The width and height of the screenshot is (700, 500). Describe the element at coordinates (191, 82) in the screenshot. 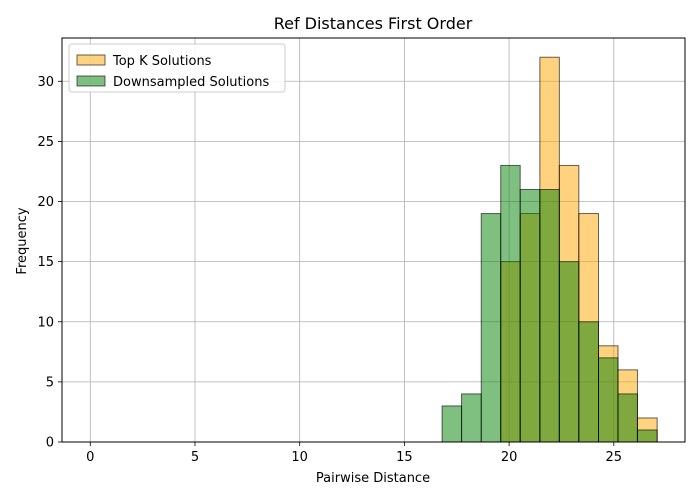

I see `legend-label: Downsampled Solutions` at that location.